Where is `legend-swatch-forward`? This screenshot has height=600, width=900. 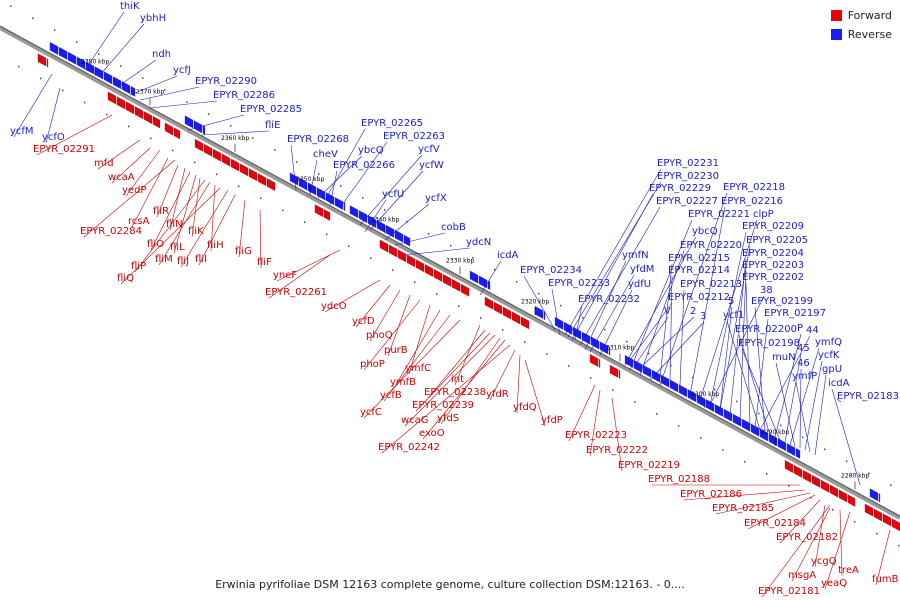 legend-swatch-forward is located at coordinates (836, 15).